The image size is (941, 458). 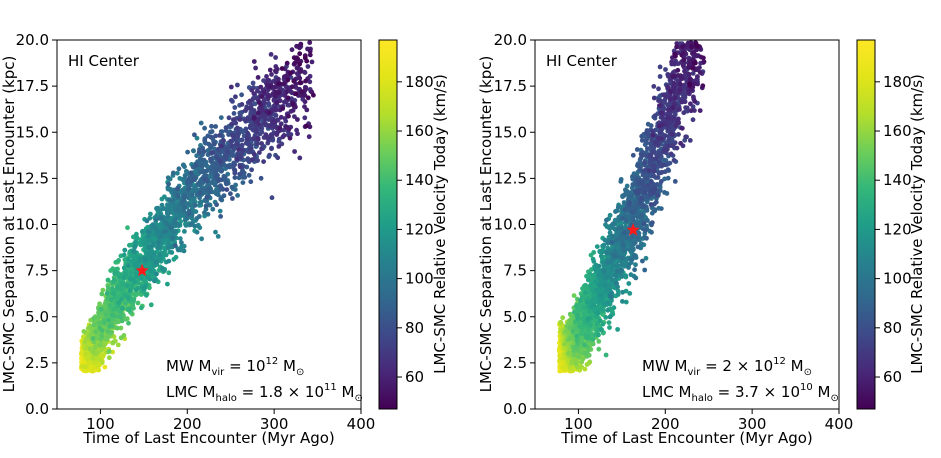 What do you see at coordinates (37, 409) in the screenshot?
I see `y-tick-label: 0.0` at bounding box center [37, 409].